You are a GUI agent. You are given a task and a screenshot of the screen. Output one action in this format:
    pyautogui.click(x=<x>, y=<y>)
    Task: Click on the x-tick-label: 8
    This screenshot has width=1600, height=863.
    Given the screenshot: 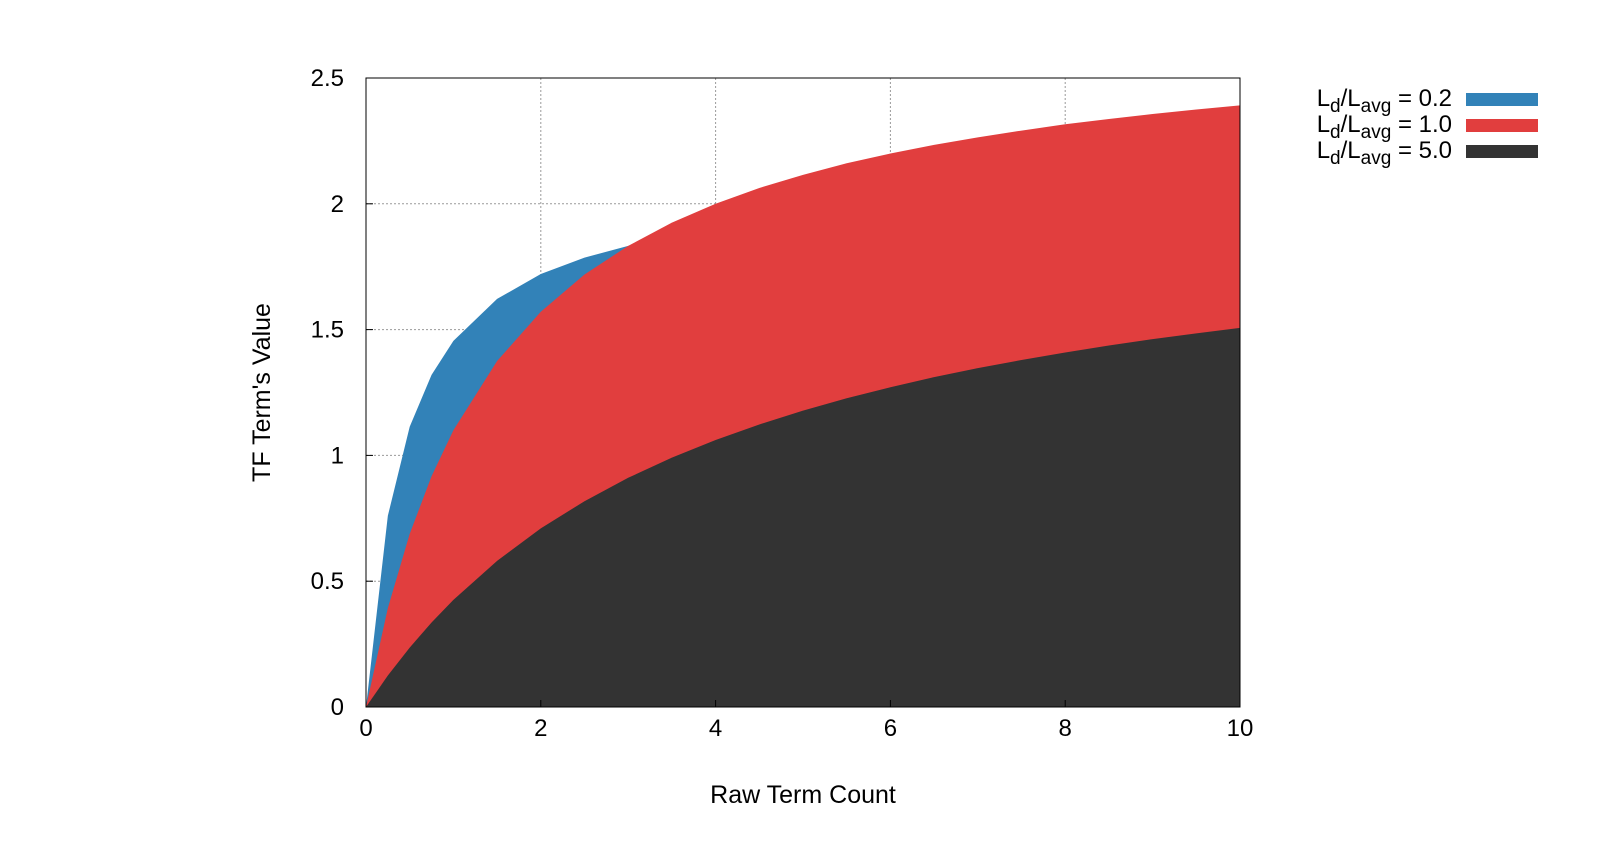 What is the action you would take?
    pyautogui.click(x=1065, y=728)
    